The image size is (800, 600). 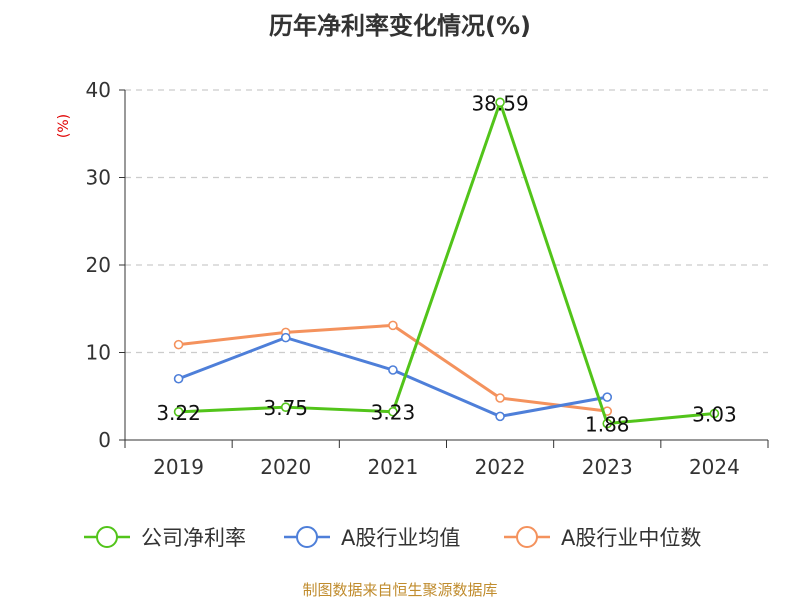 I want to click on legend-label: A股行业均值, so click(x=400, y=538).